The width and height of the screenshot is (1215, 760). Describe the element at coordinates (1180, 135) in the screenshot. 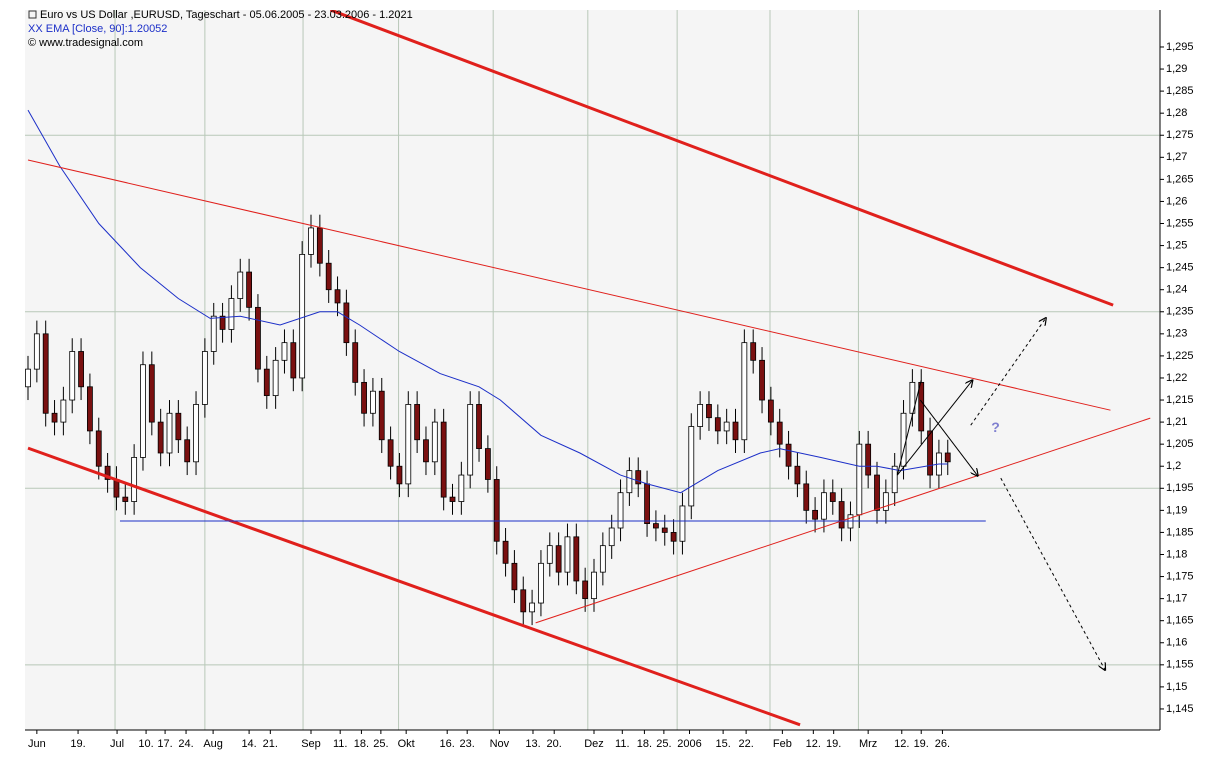

I see `y-tick-label: 1,275` at that location.